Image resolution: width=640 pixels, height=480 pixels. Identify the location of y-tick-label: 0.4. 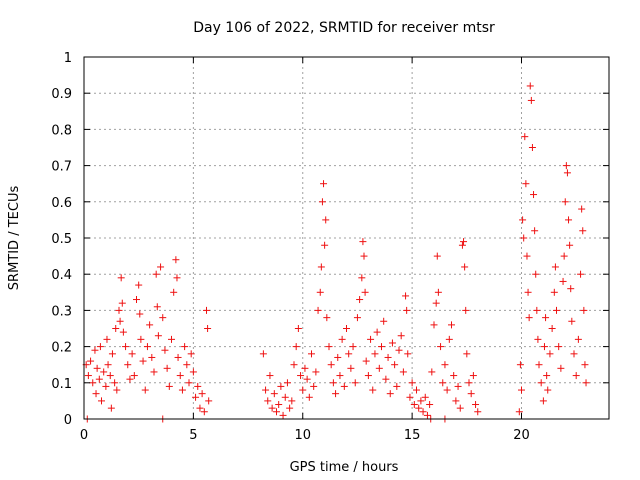
(61, 275).